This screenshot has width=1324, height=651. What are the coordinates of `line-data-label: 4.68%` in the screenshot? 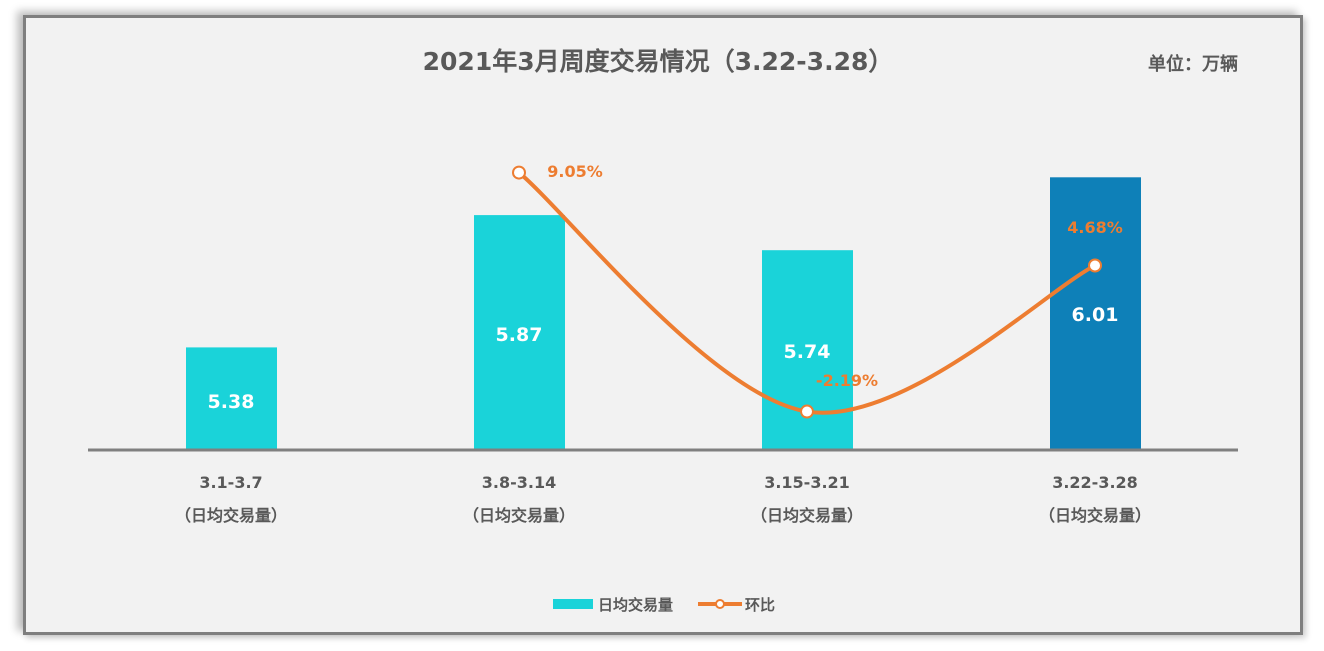 It's located at (1095, 227).